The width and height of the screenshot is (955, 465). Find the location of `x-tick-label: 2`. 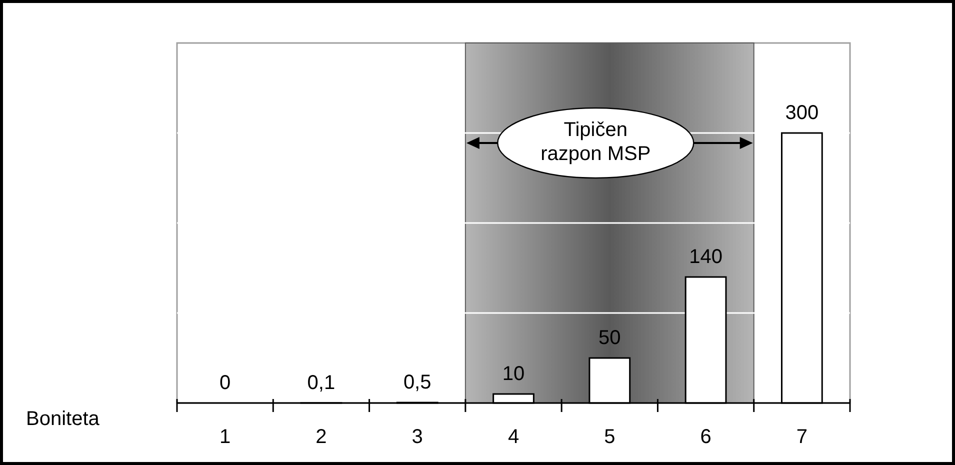

x-tick-label: 2 is located at coordinates (321, 437).